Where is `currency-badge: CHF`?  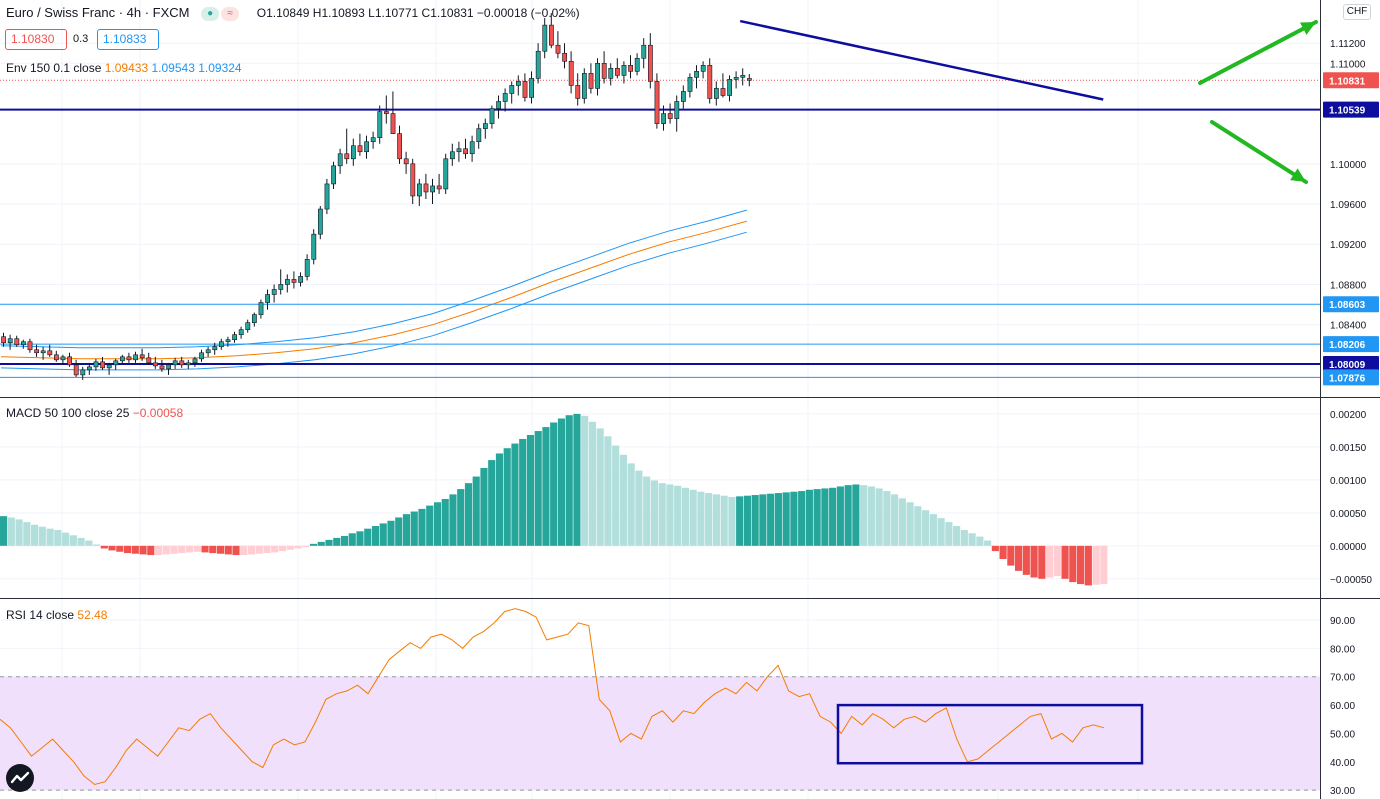
currency-badge: CHF is located at coordinates (1357, 12).